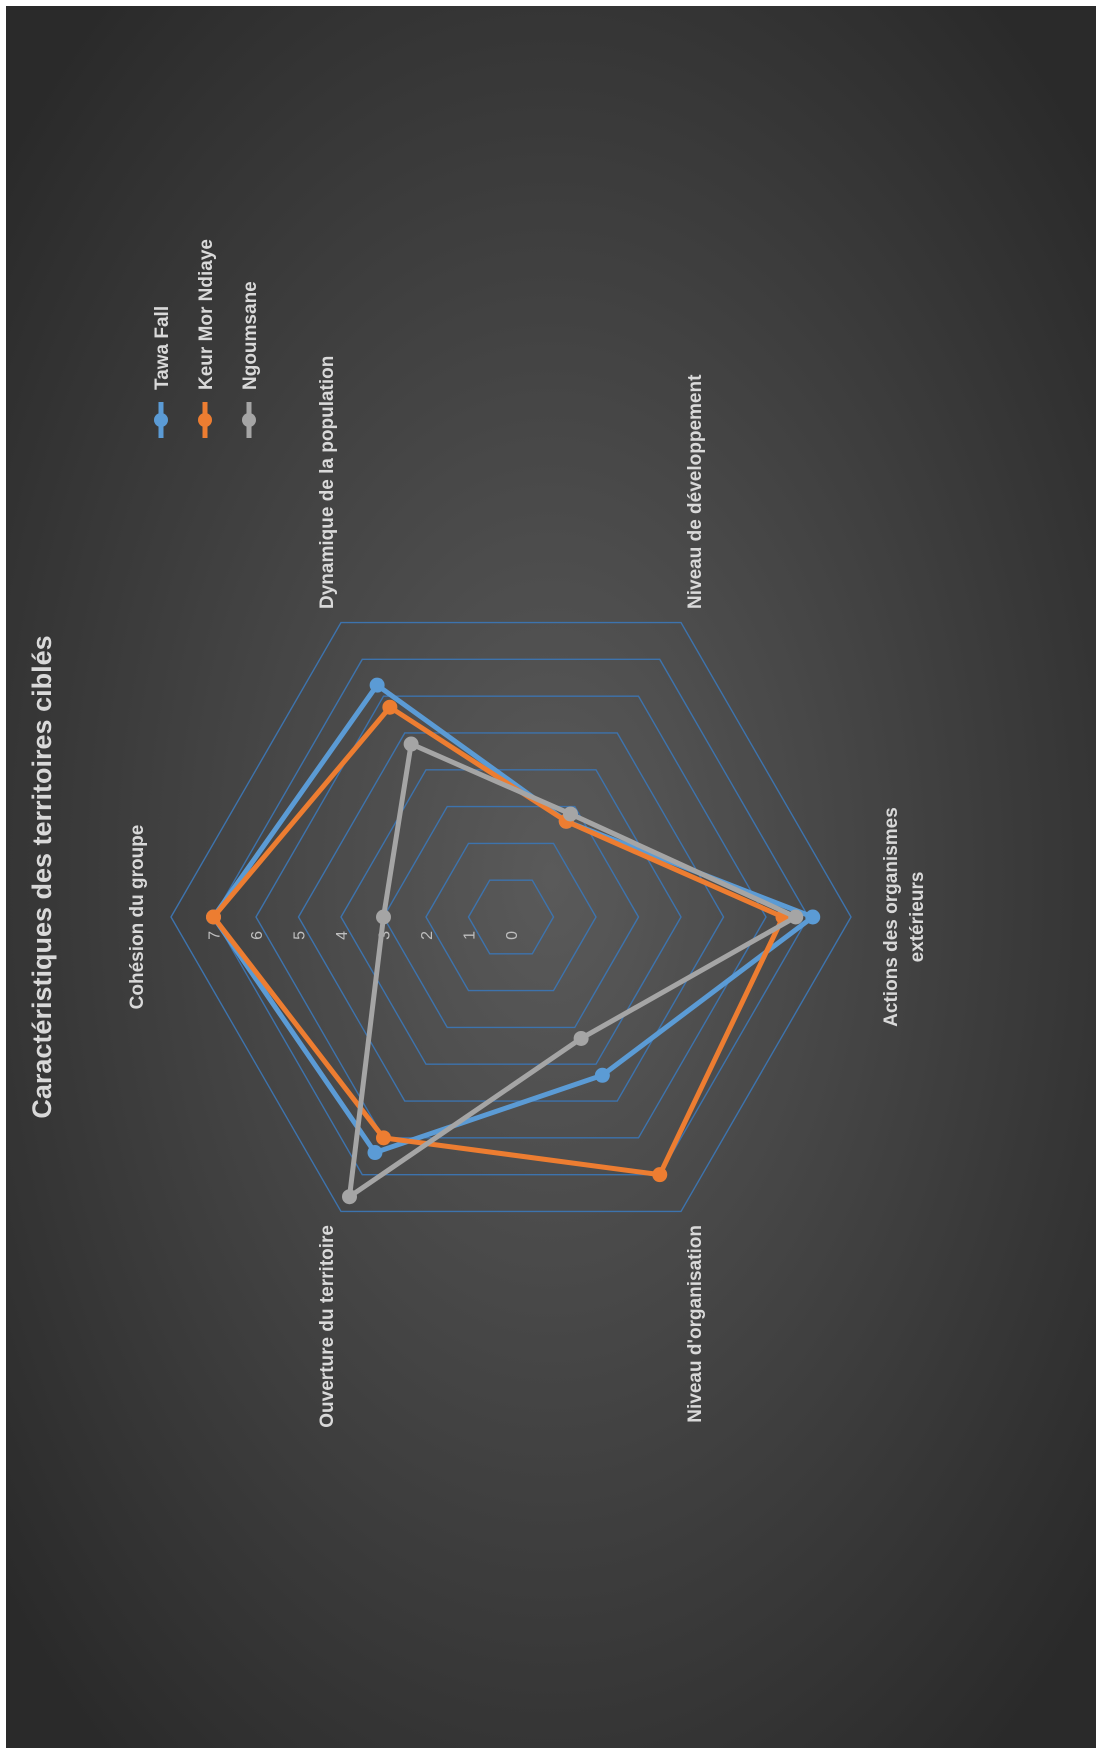  What do you see at coordinates (342, 935) in the screenshot?
I see `tick-label: 4` at bounding box center [342, 935].